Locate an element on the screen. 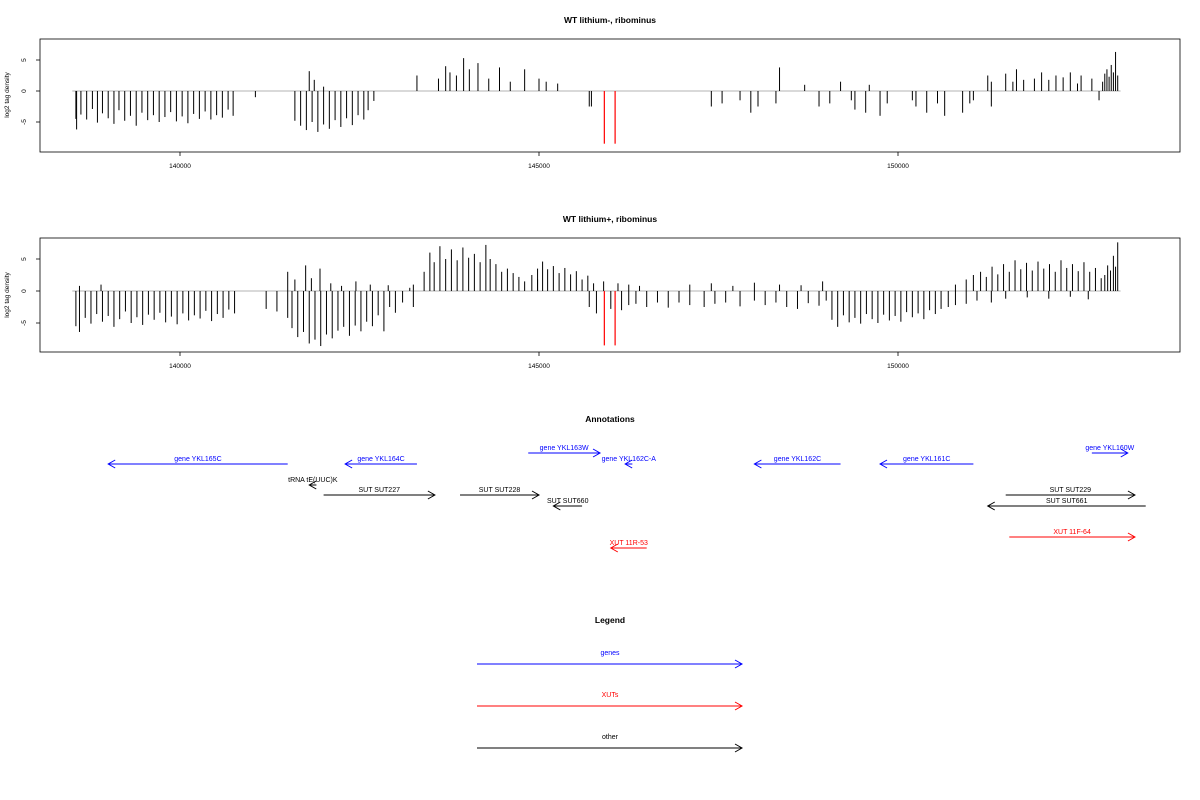 The image size is (1200, 800). feature-label: SUT SUT661 is located at coordinates (1067, 501).